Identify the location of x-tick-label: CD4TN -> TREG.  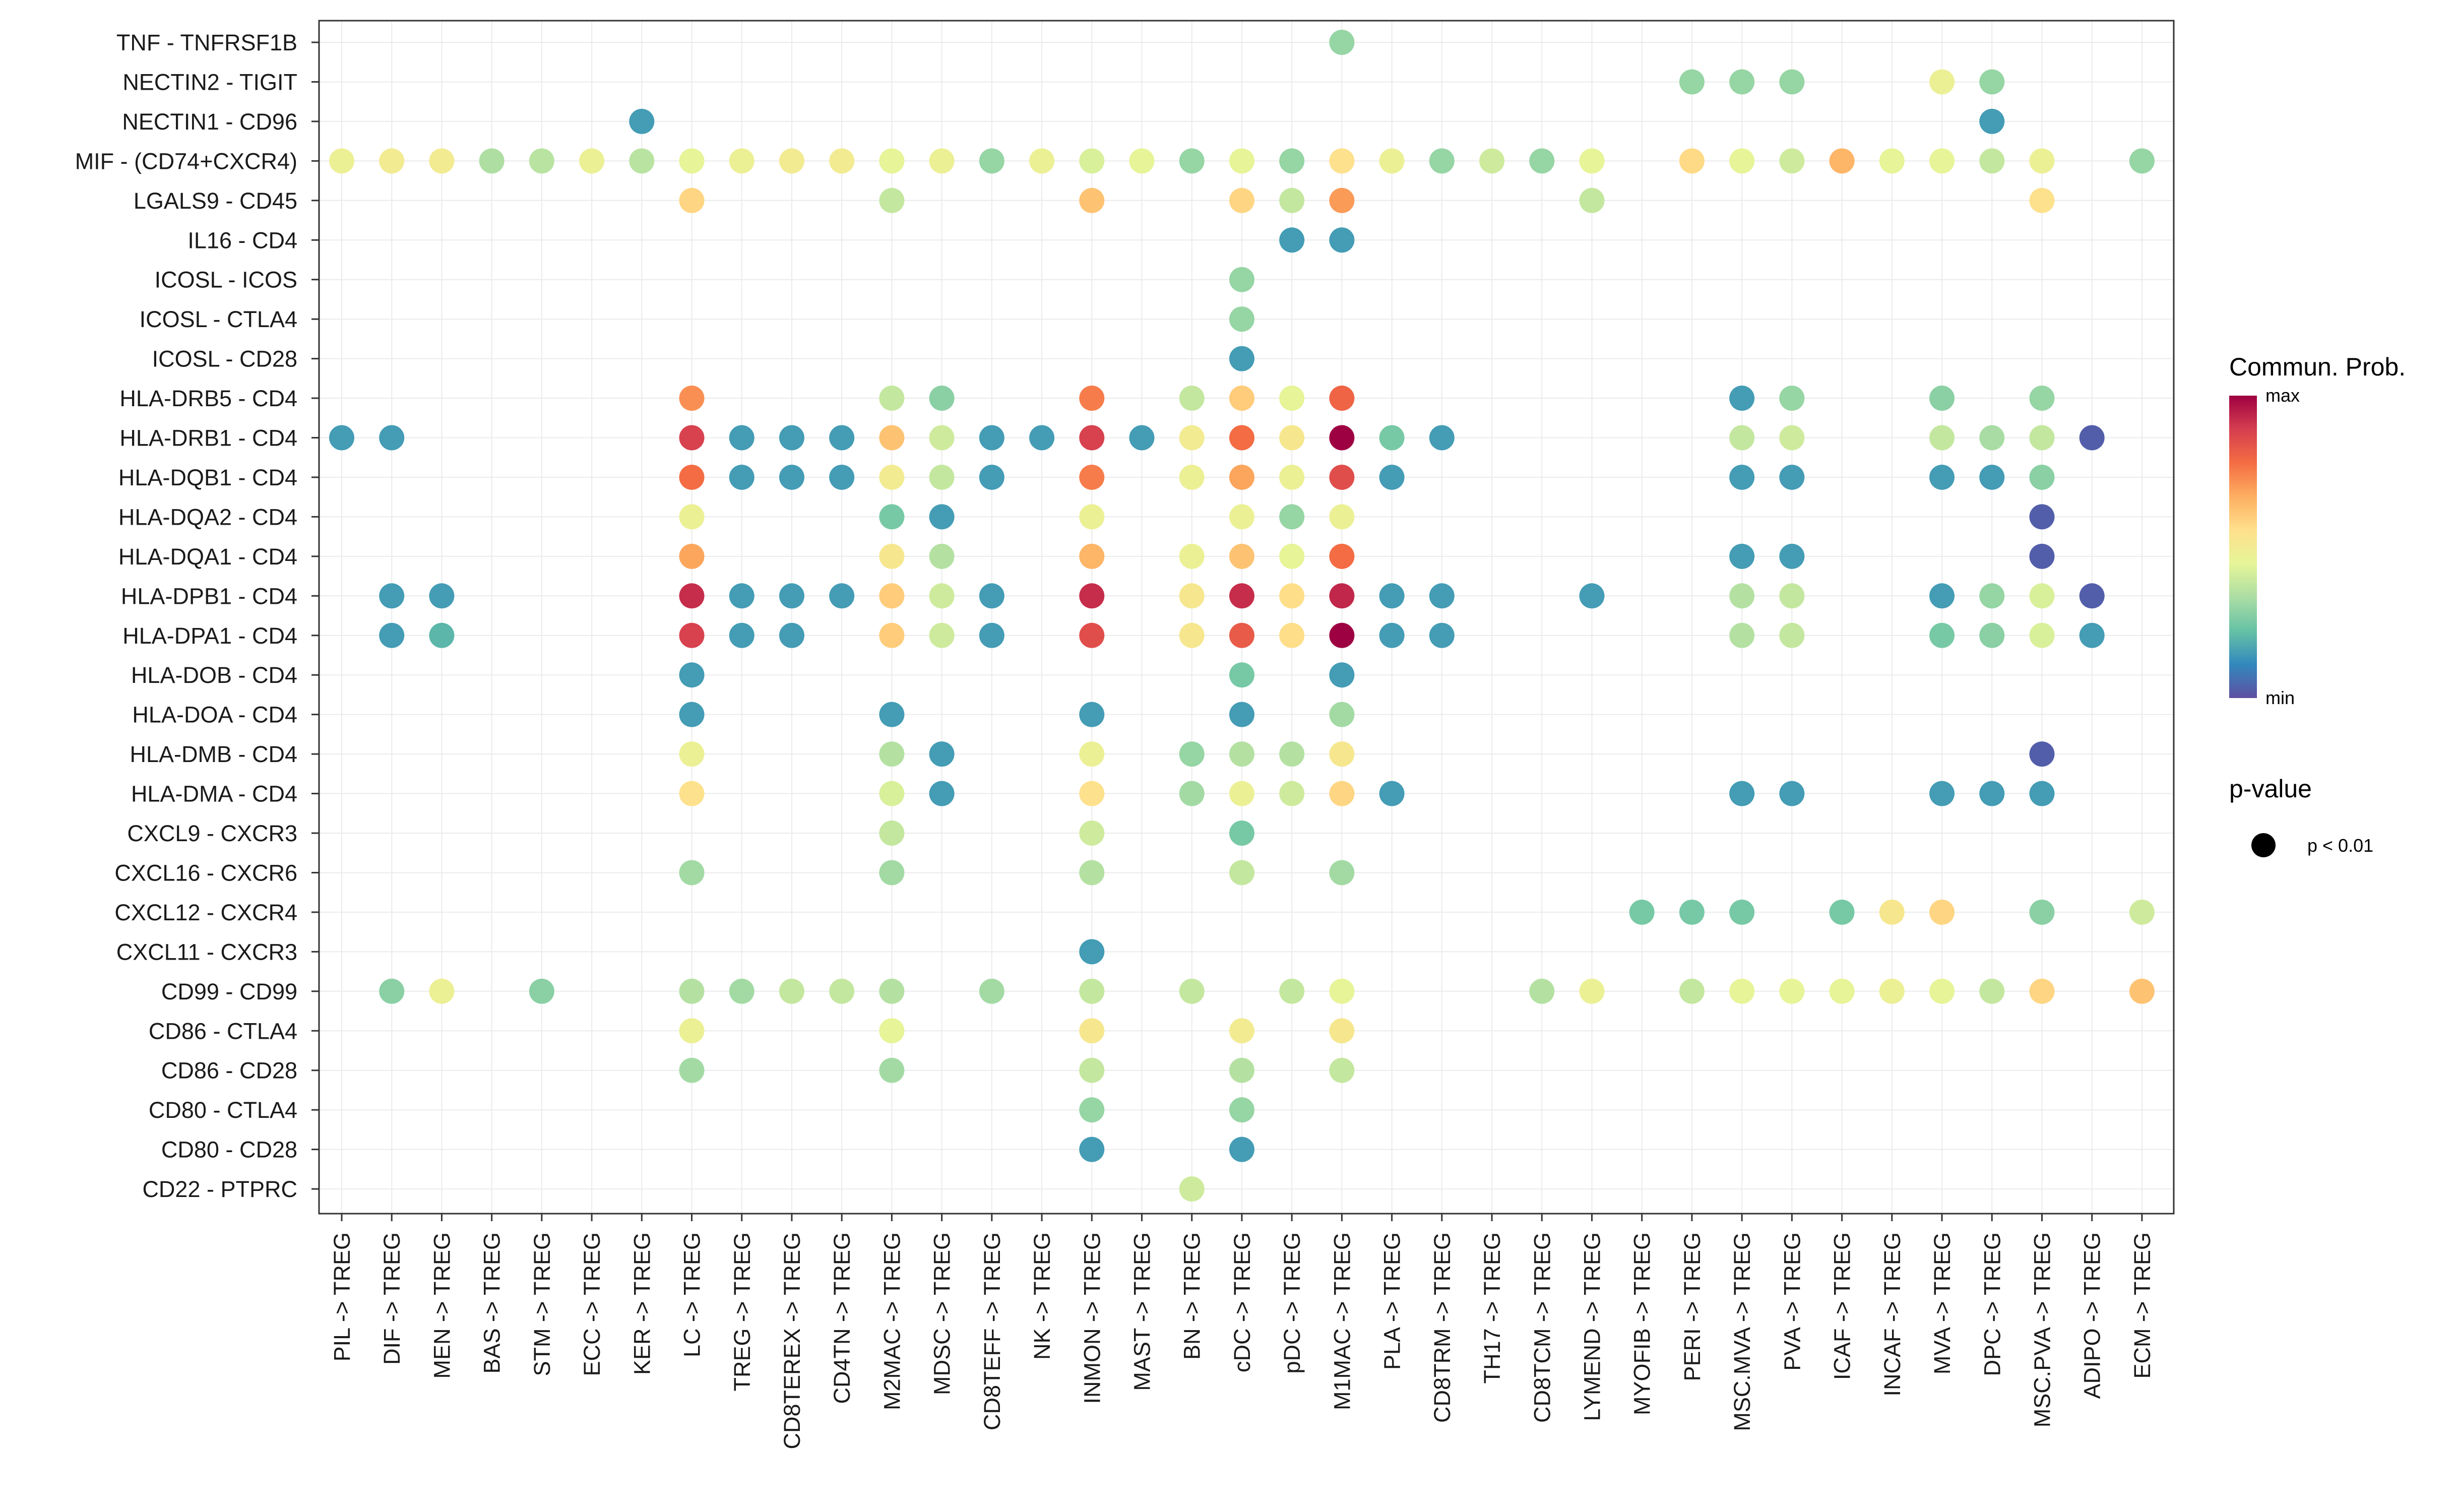
(842, 1318).